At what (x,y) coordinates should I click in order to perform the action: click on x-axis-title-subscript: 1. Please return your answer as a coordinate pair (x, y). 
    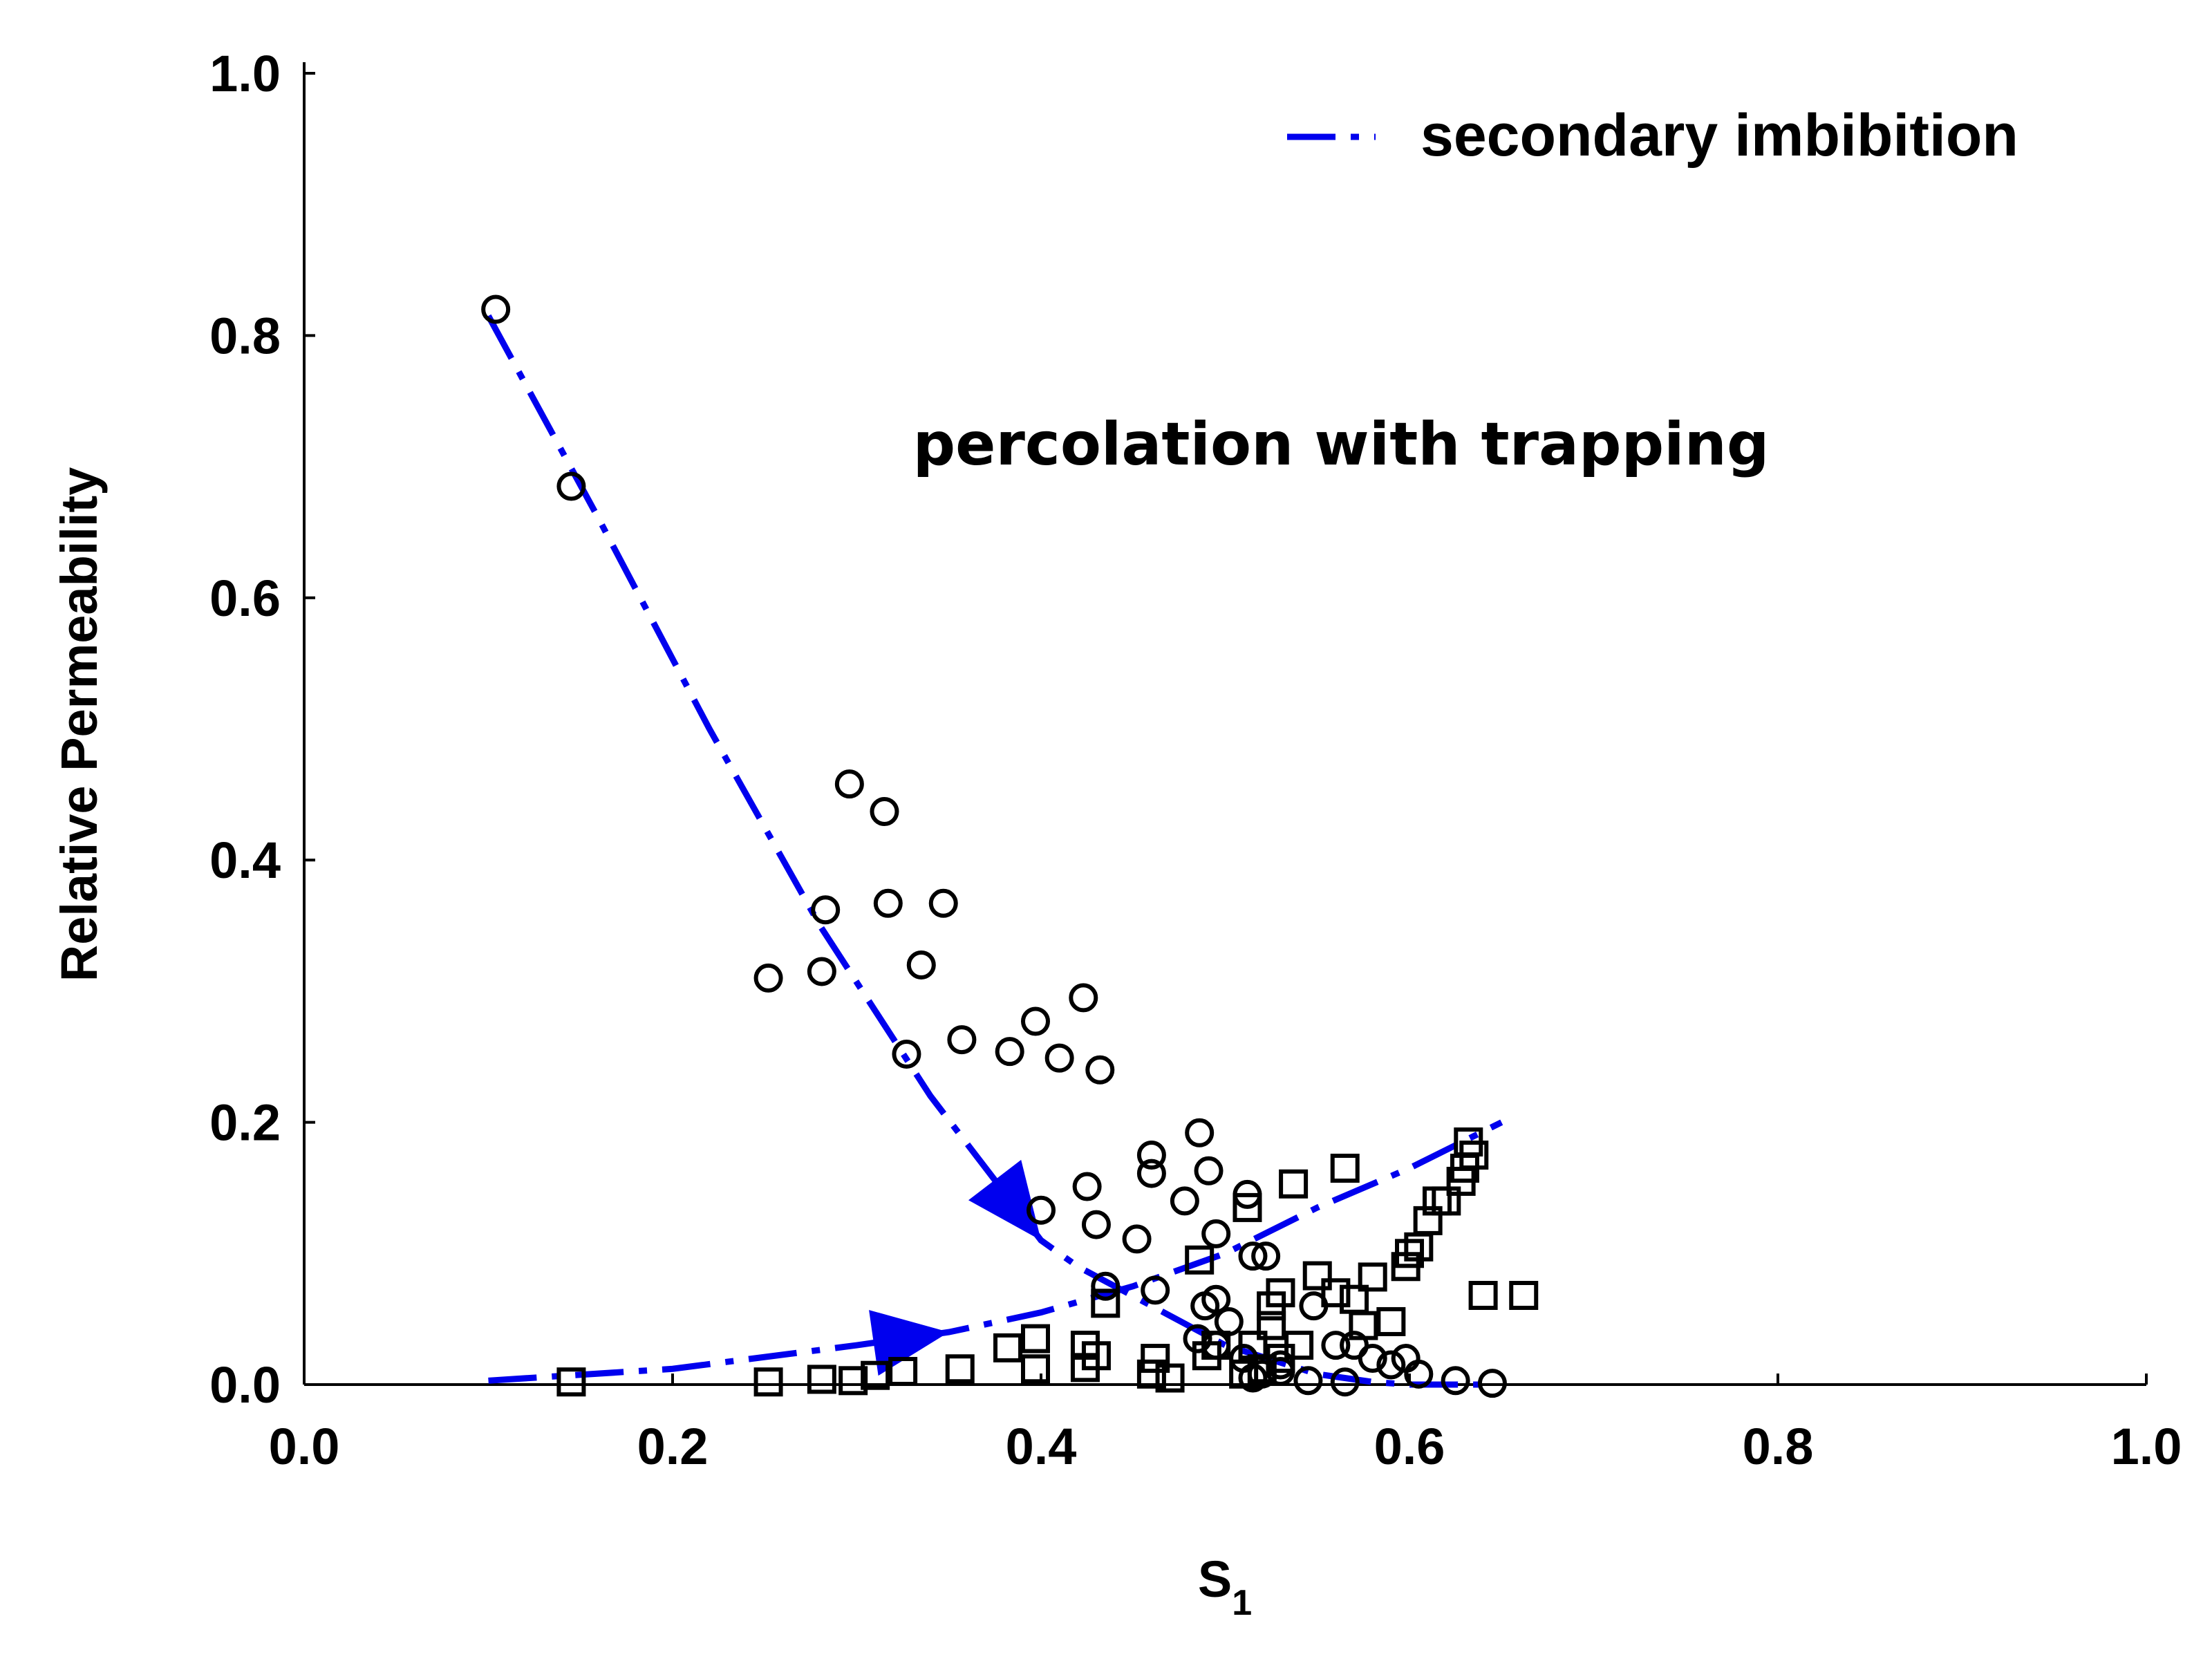
    Looking at the image, I should click on (1242, 1603).